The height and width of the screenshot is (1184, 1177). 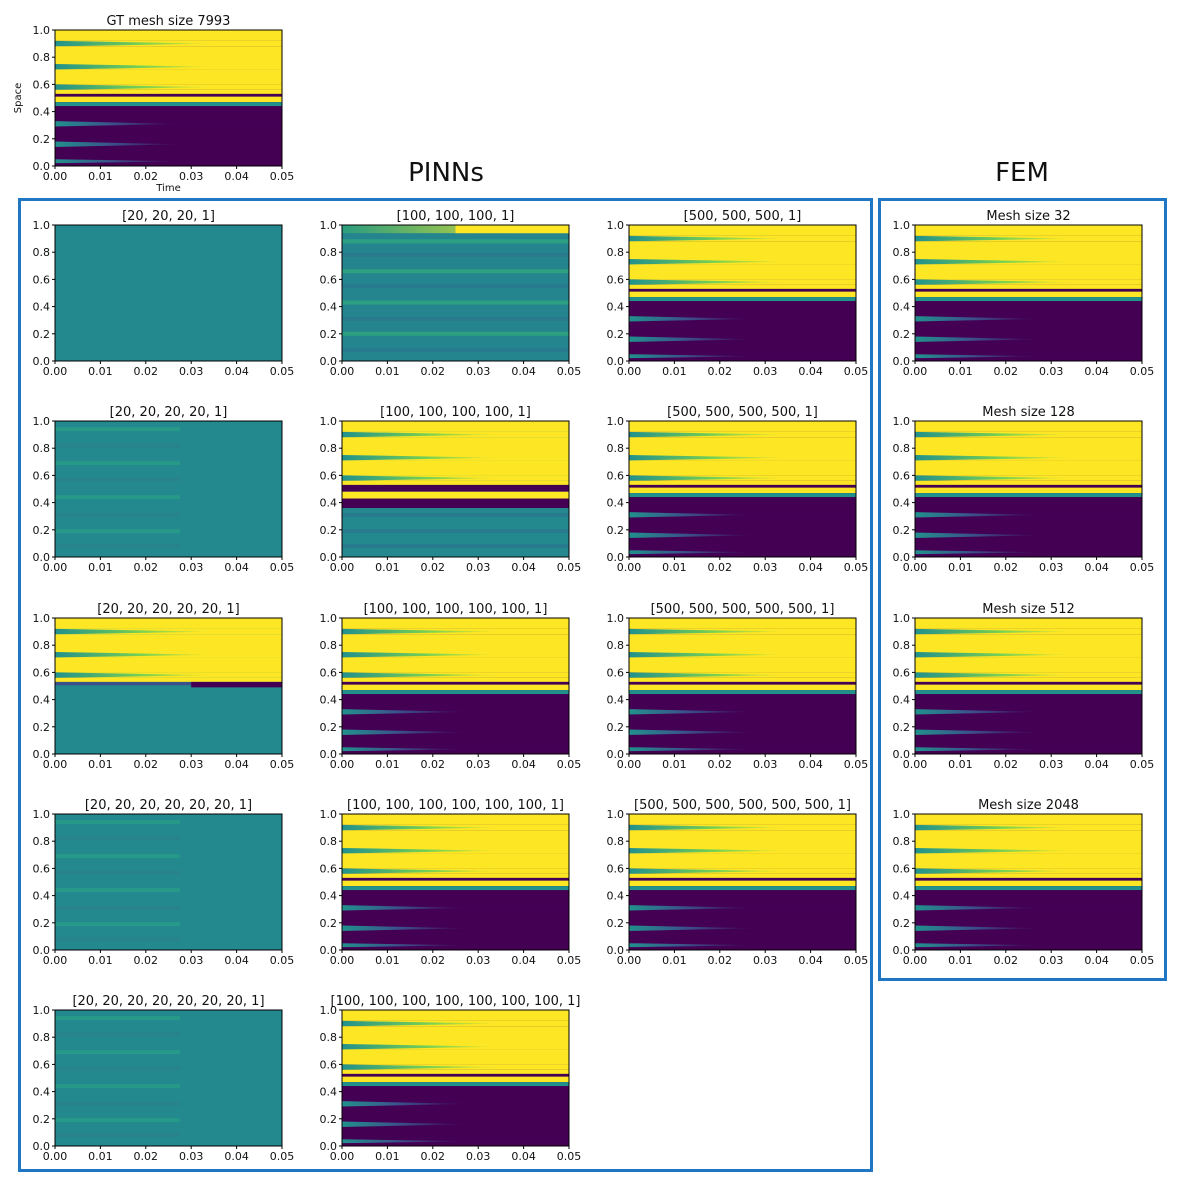 I want to click on chart-title: Mesh size 512, so click(x=1028, y=609).